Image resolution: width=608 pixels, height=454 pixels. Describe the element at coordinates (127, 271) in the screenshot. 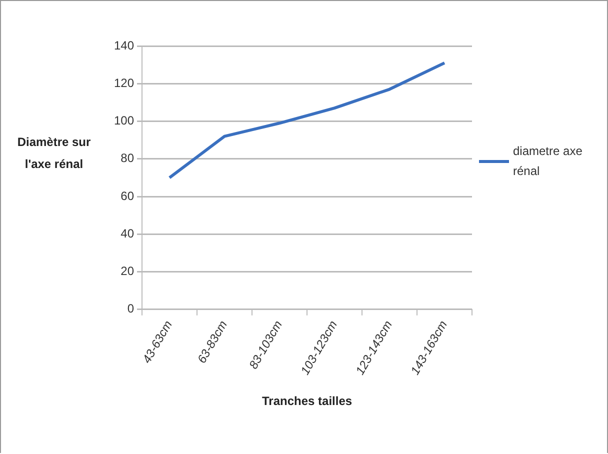

I see `y-tick-label: 20` at that location.